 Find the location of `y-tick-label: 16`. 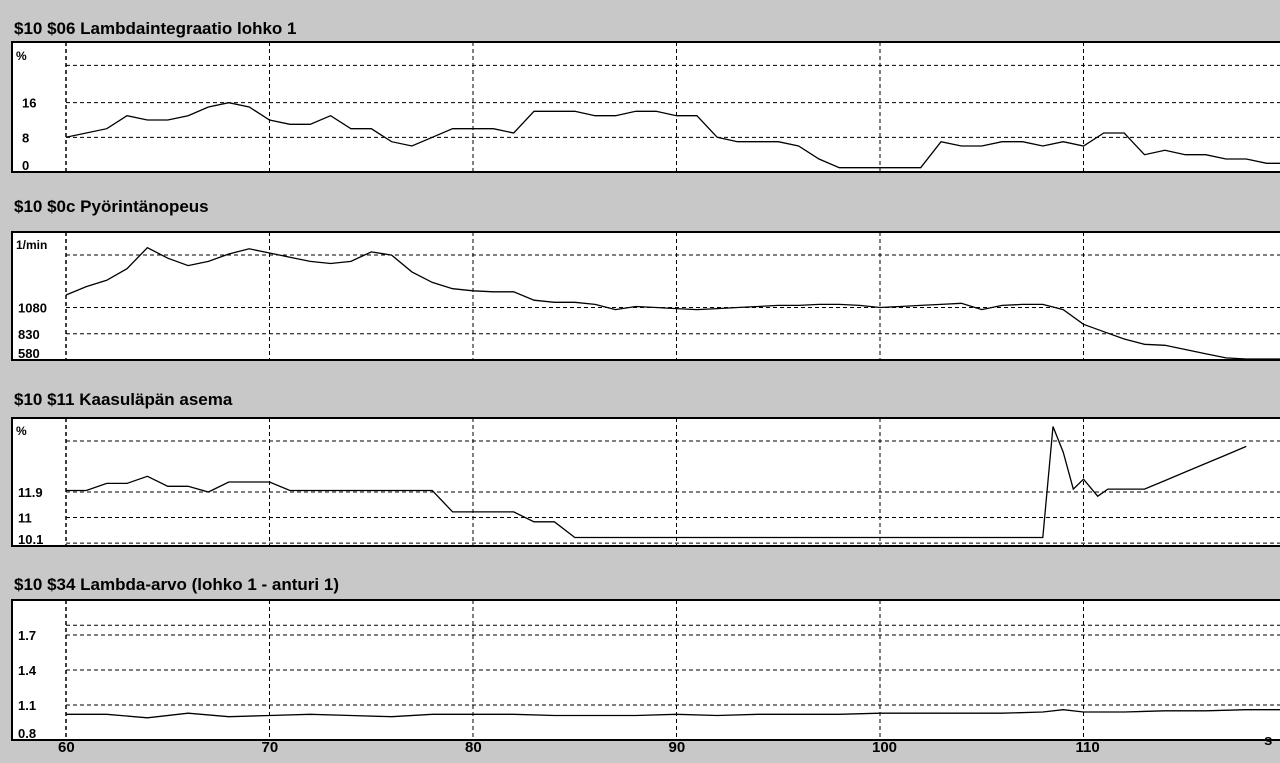

y-tick-label: 16 is located at coordinates (29, 103).